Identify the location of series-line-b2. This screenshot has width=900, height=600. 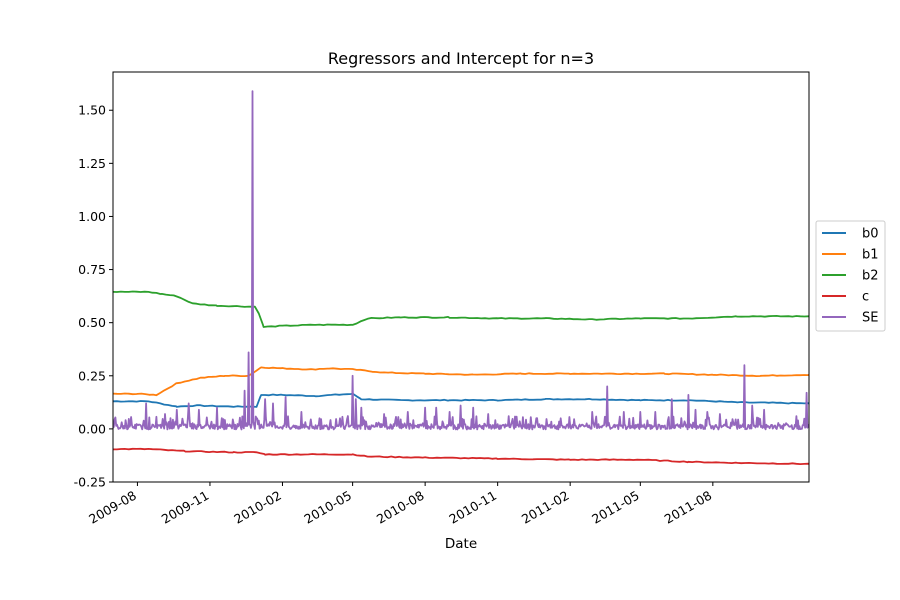
(461, 309).